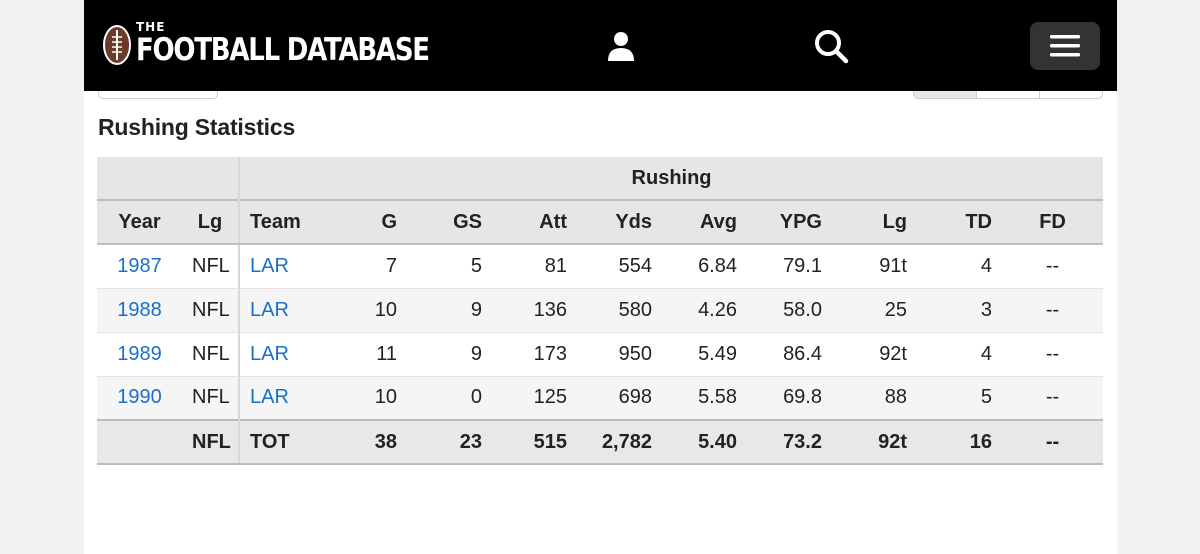 The height and width of the screenshot is (554, 1200). I want to click on col-header-games: G, so click(373, 222).